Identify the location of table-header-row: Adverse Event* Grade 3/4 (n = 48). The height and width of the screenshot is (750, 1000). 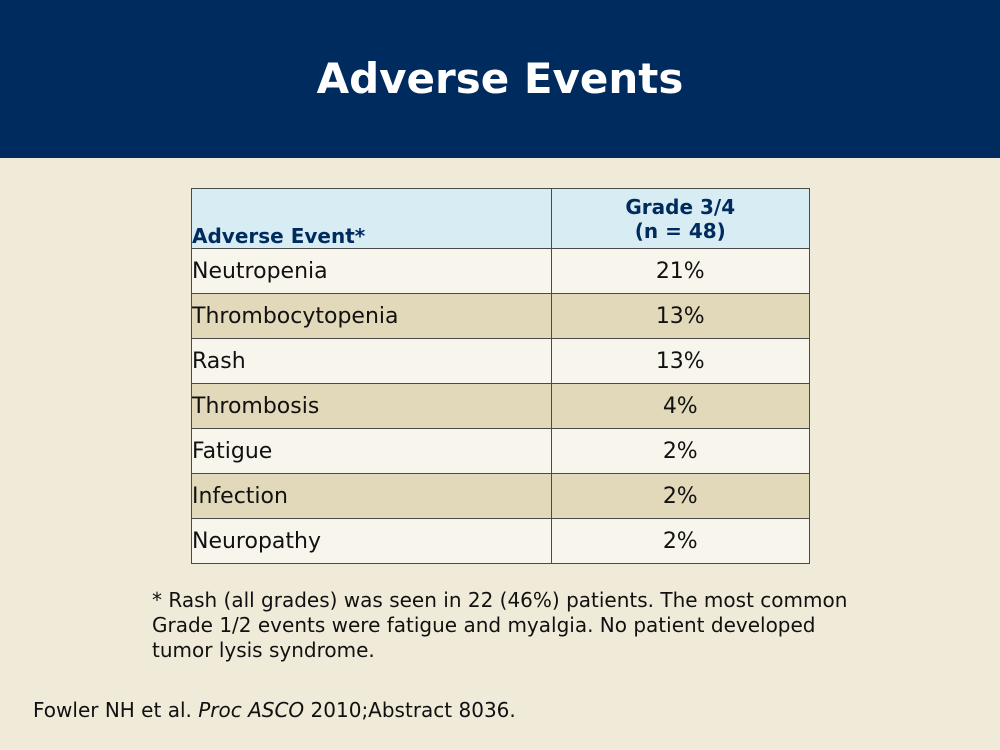
(501, 218).